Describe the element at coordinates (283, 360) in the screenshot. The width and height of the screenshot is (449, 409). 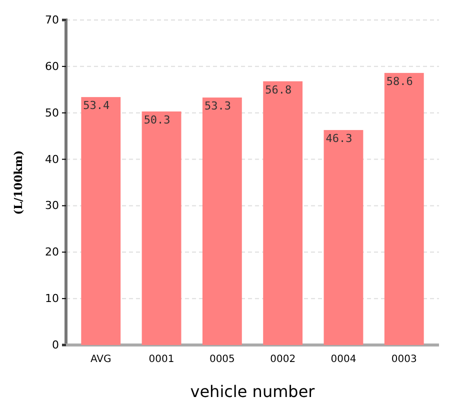
I see `x-tick-label: 0002` at that location.